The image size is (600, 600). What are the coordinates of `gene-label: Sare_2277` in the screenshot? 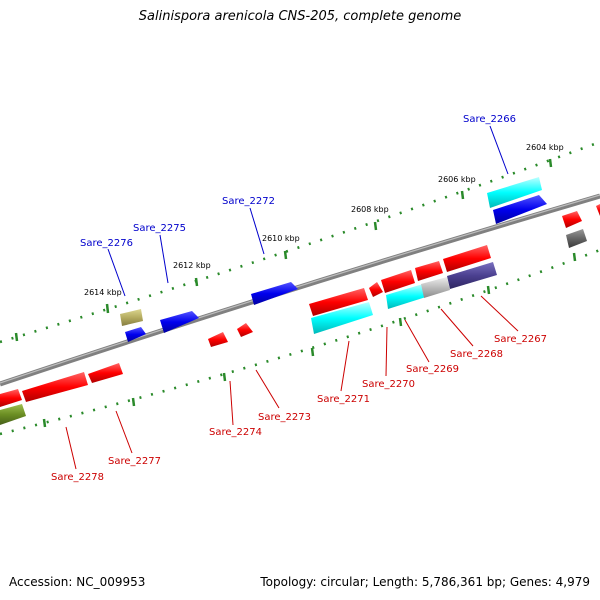 It's located at (134, 461).